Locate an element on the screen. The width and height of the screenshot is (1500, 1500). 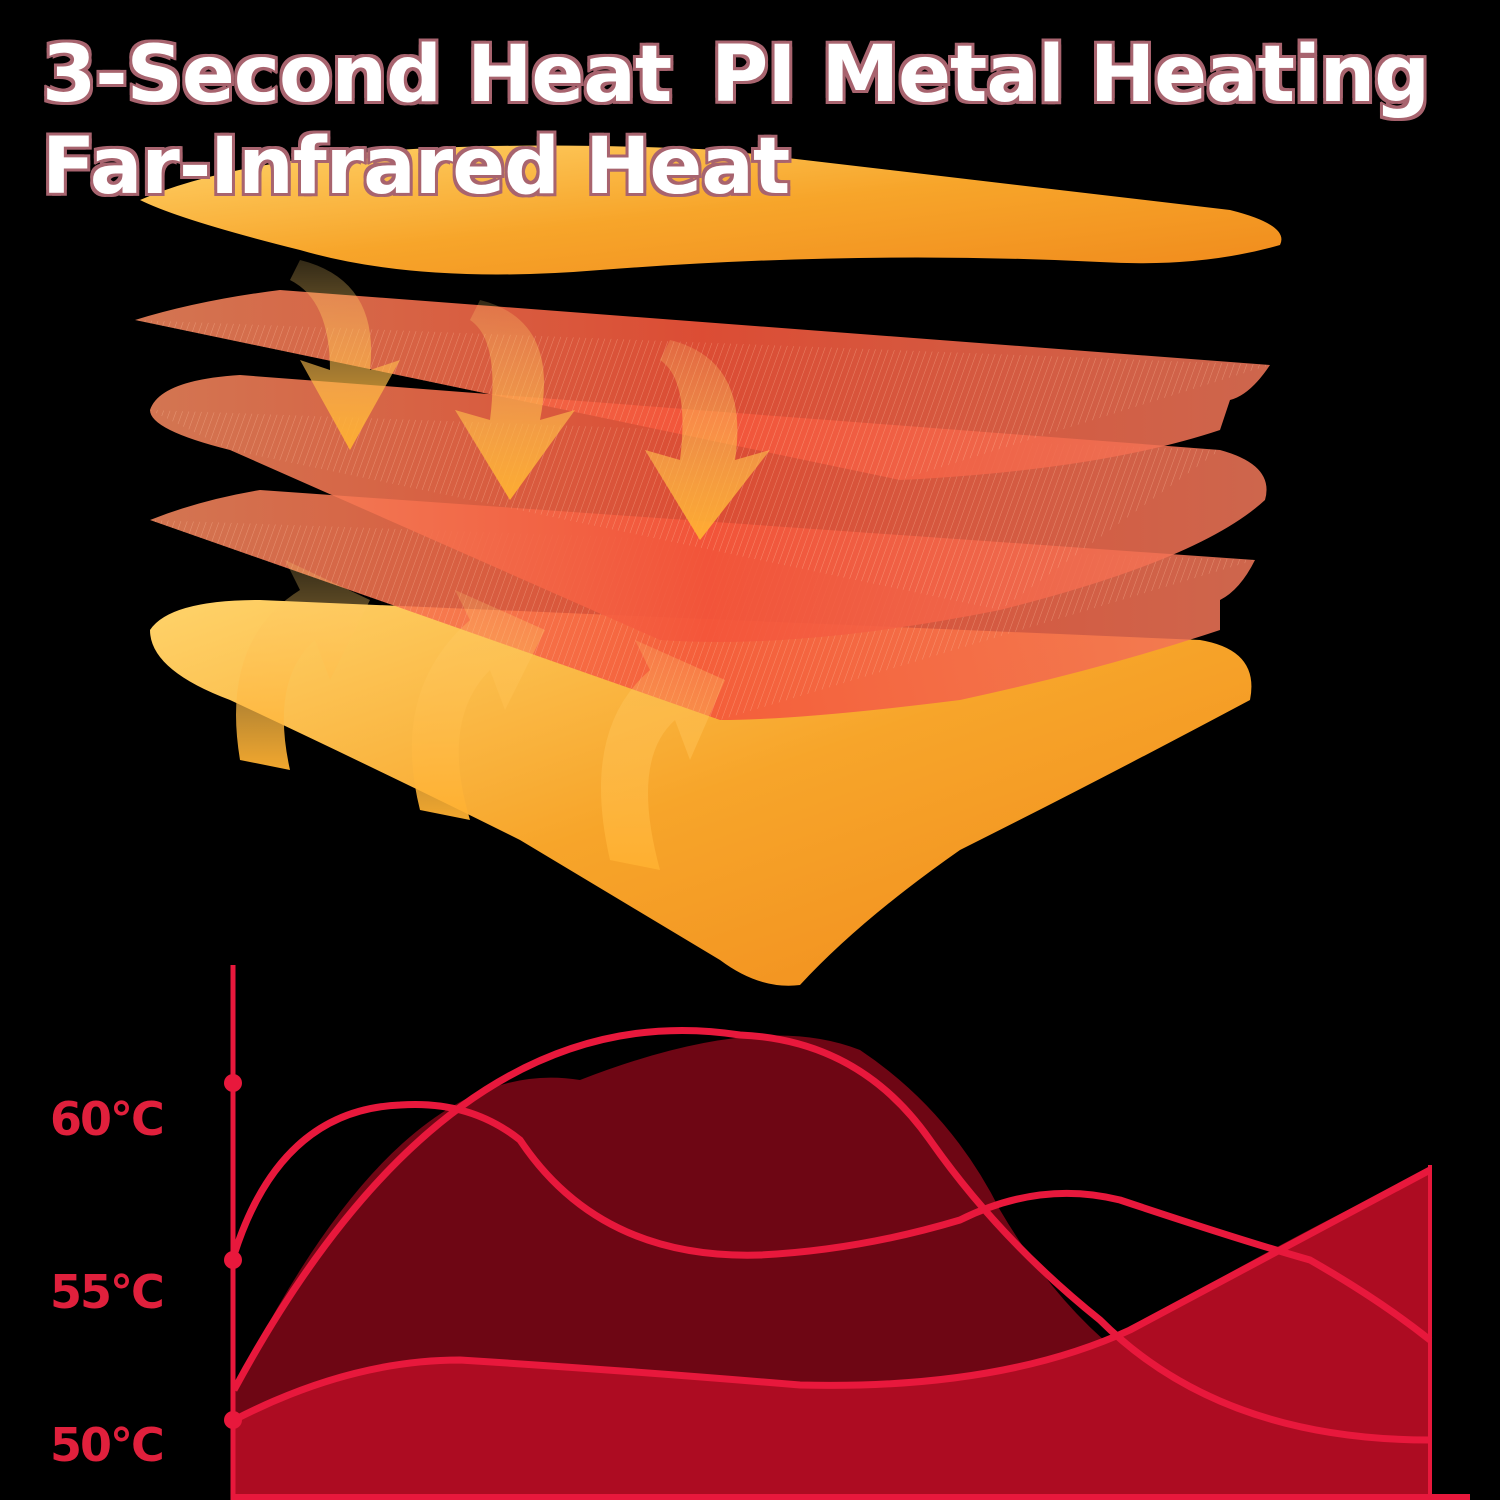
heat-flow-arrows is located at coordinates (503, 565).